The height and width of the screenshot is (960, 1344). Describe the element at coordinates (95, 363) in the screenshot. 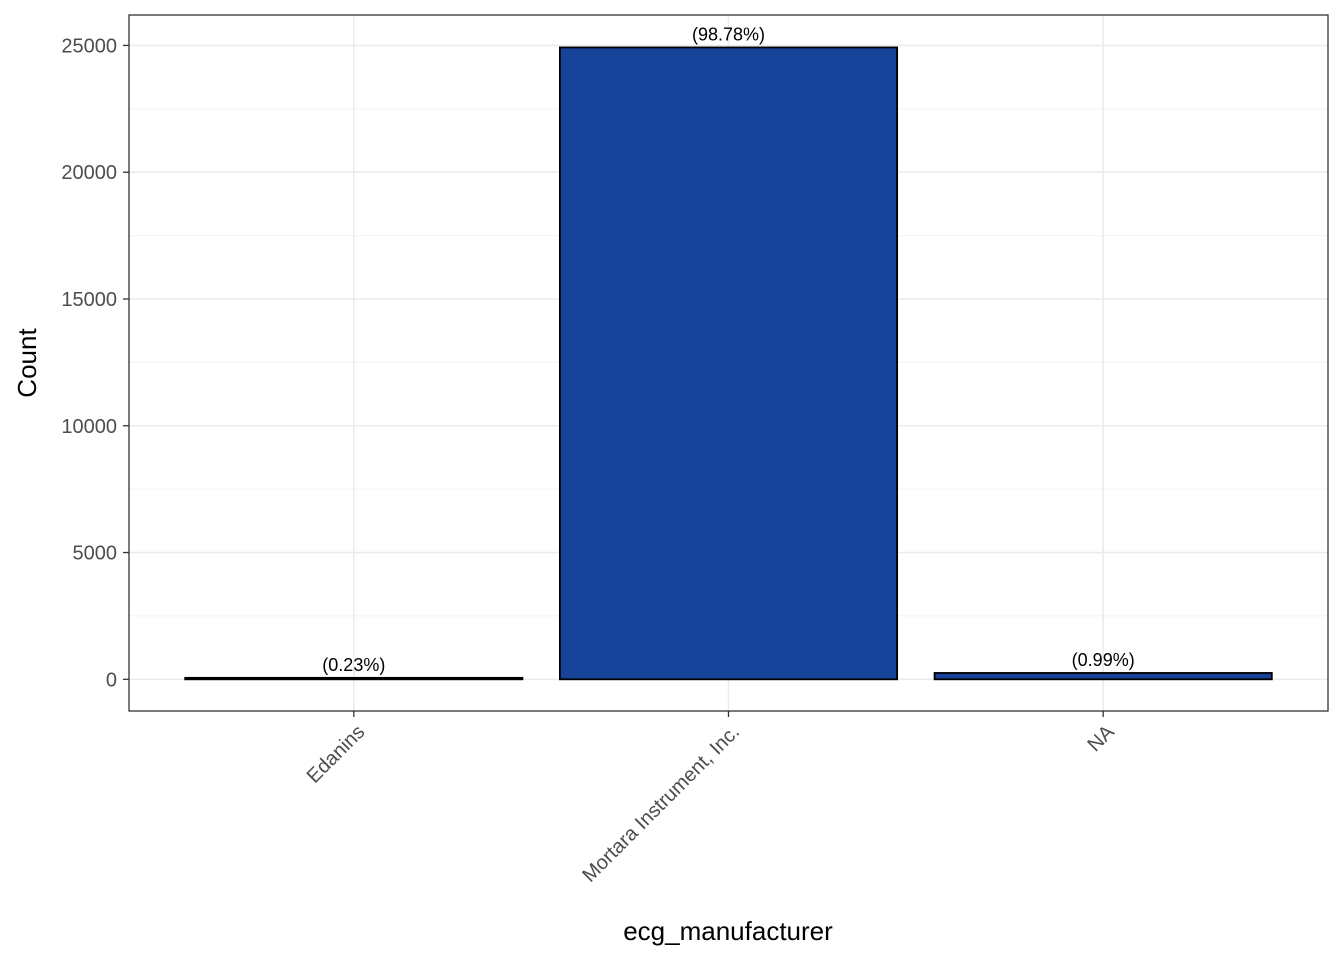

I see `y-axis-ticks: 0 5000 10000 15000 20000 25000` at that location.